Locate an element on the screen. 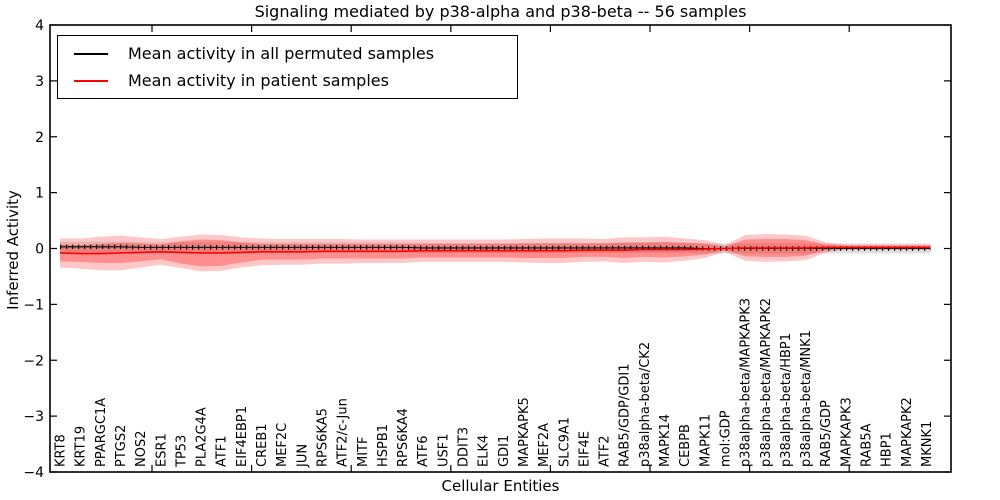  x-category-label: MAPKAPK3 is located at coordinates (846, 432).